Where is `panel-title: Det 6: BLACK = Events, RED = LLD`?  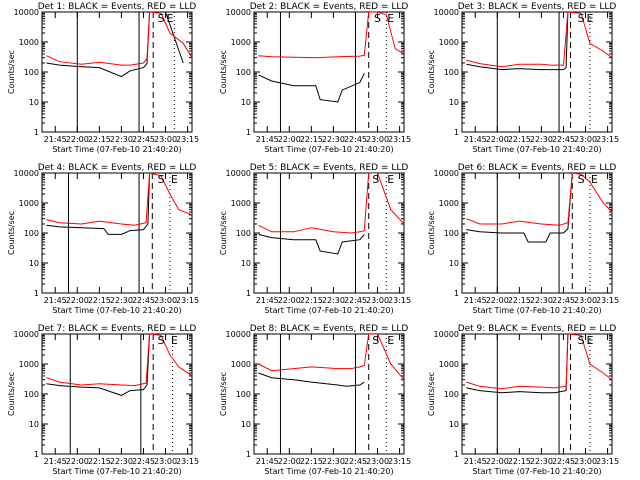 panel-title: Det 6: BLACK = Events, RED = LLD is located at coordinates (537, 168).